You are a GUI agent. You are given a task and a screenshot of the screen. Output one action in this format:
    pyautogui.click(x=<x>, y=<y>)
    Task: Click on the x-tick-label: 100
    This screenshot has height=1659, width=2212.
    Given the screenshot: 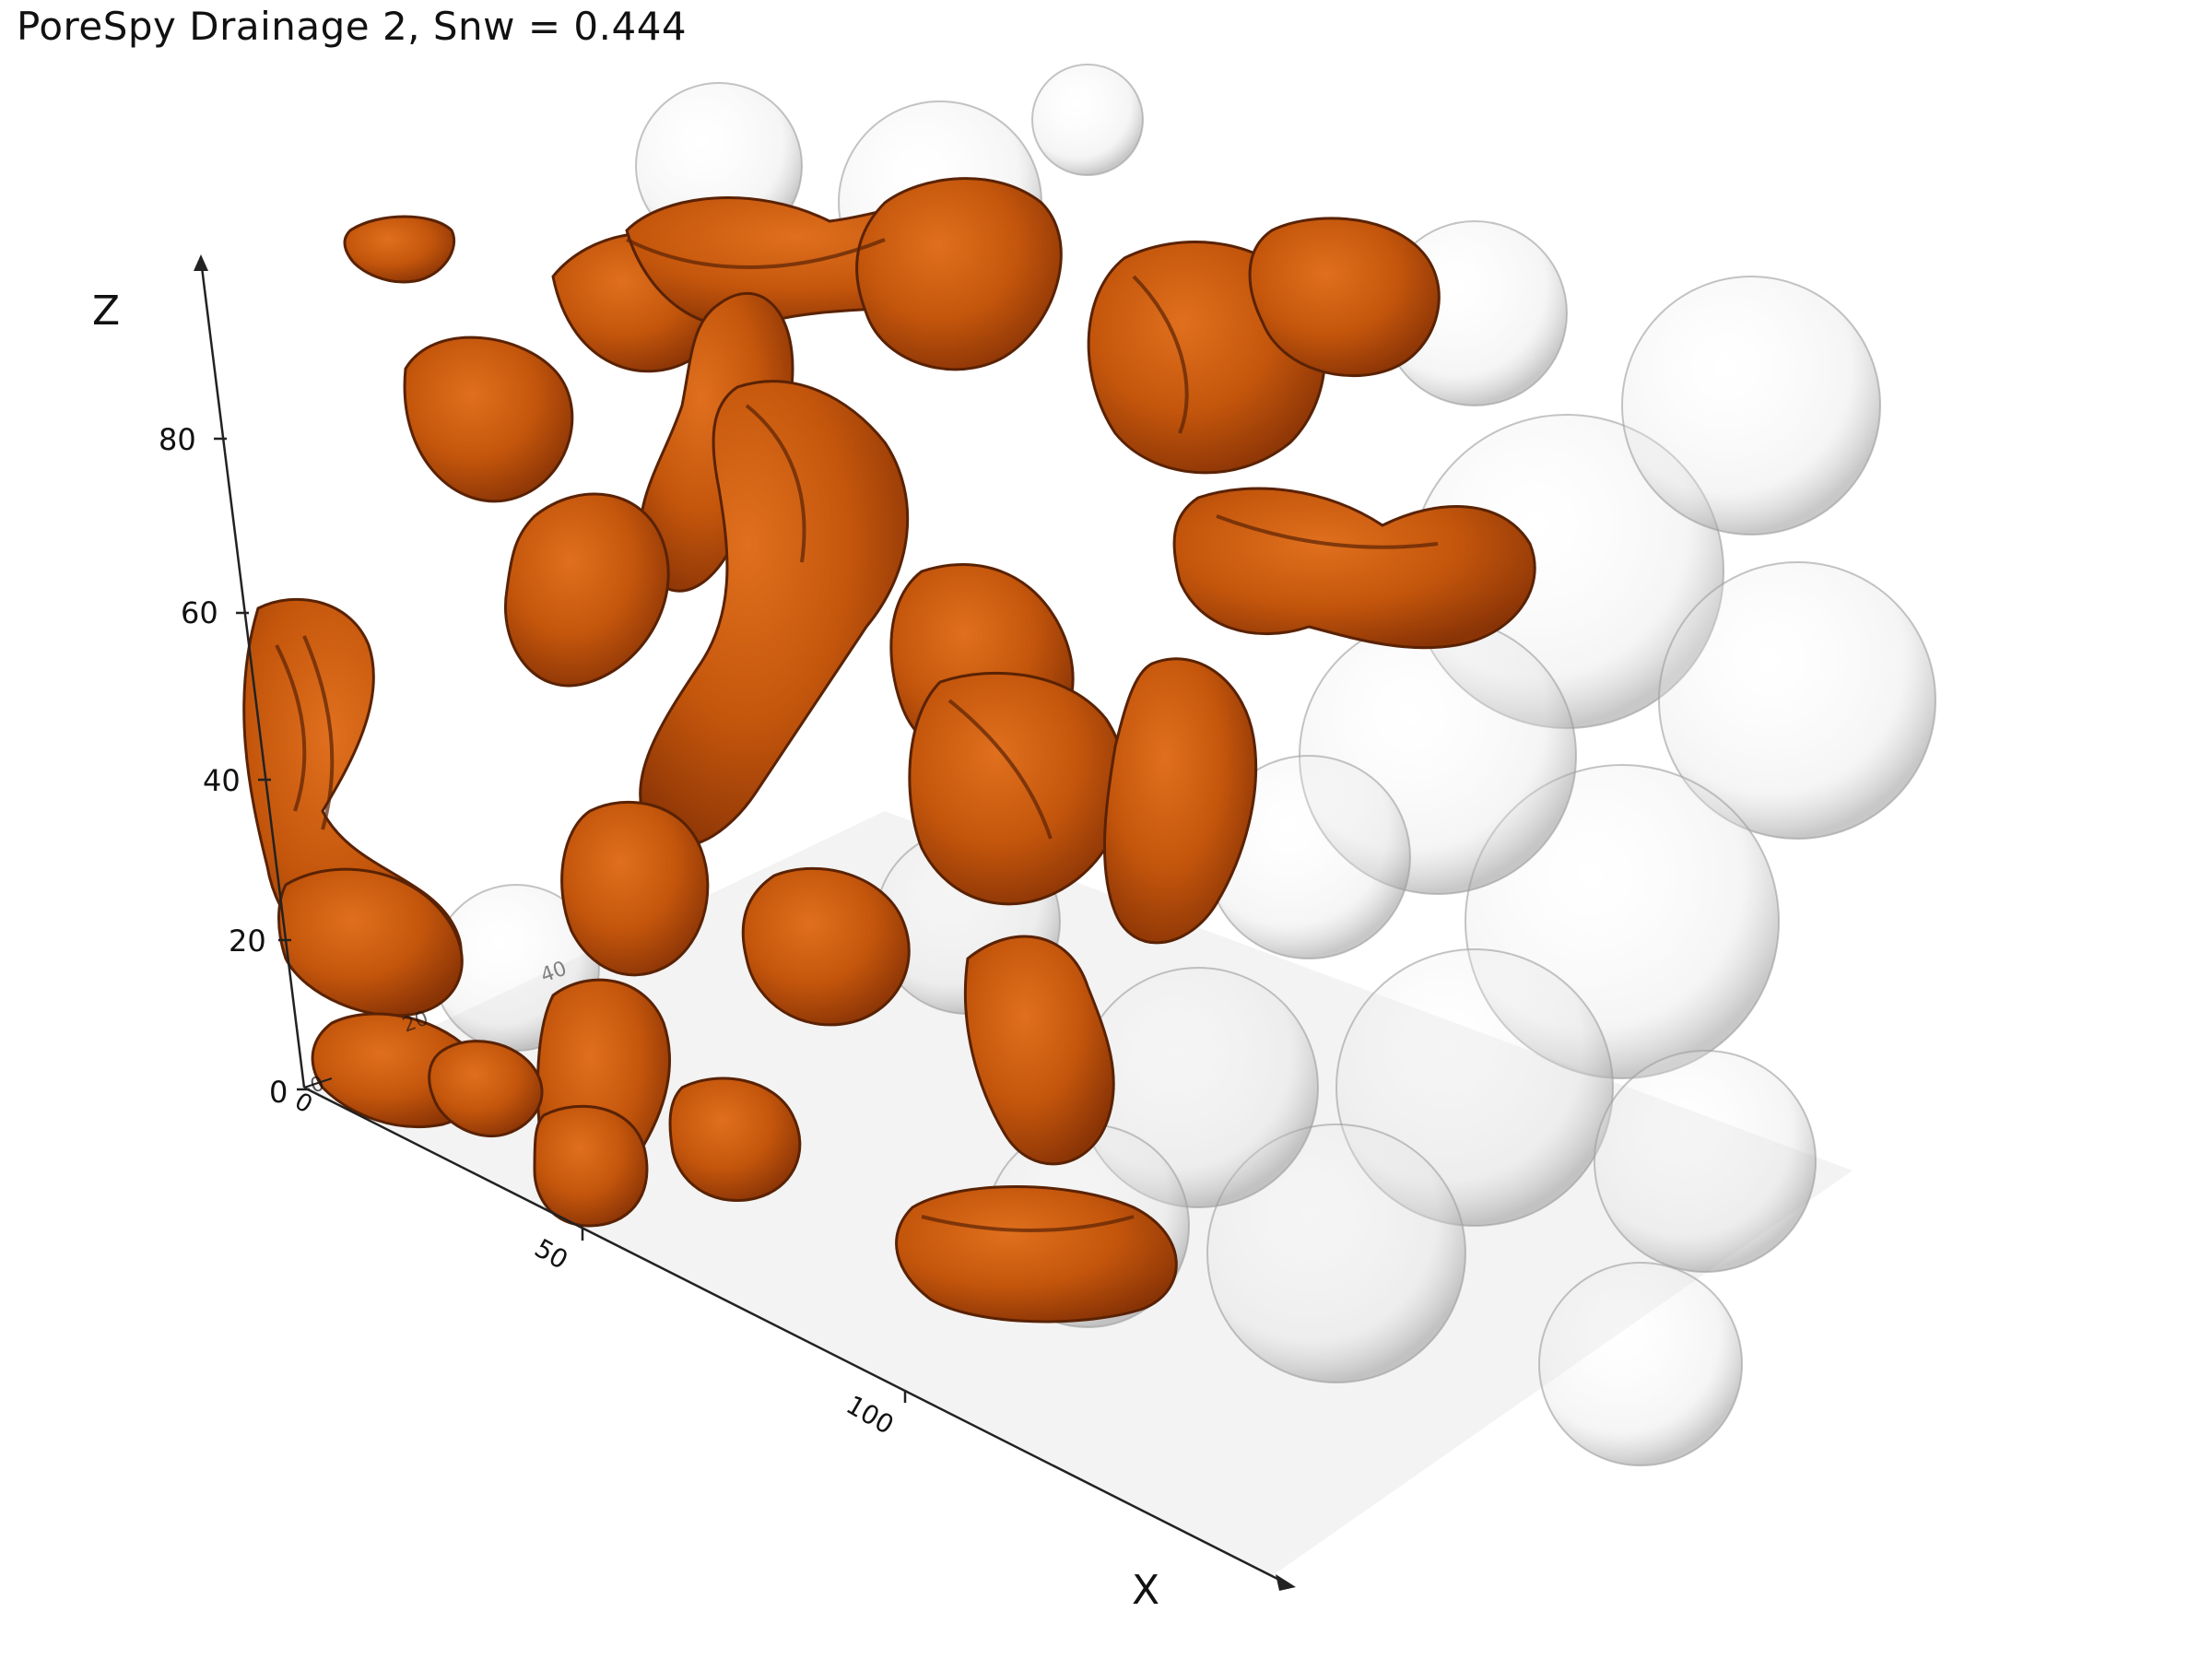 What is the action you would take?
    pyautogui.click(x=870, y=1414)
    